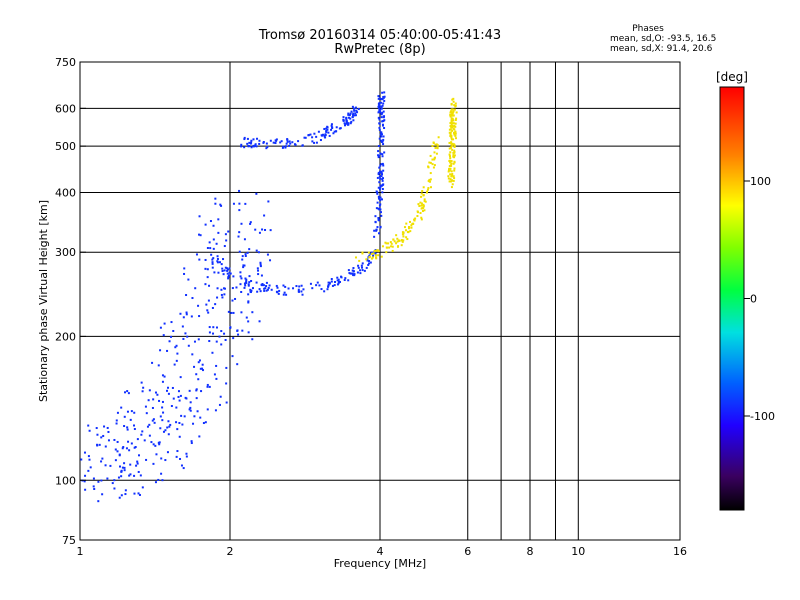 The height and width of the screenshot is (600, 800). I want to click on x-tick-label: 4, so click(380, 551).